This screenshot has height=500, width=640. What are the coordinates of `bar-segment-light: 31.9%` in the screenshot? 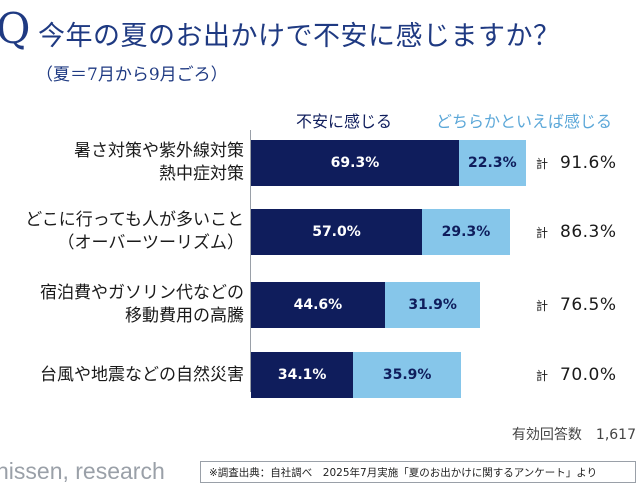 It's located at (432, 305).